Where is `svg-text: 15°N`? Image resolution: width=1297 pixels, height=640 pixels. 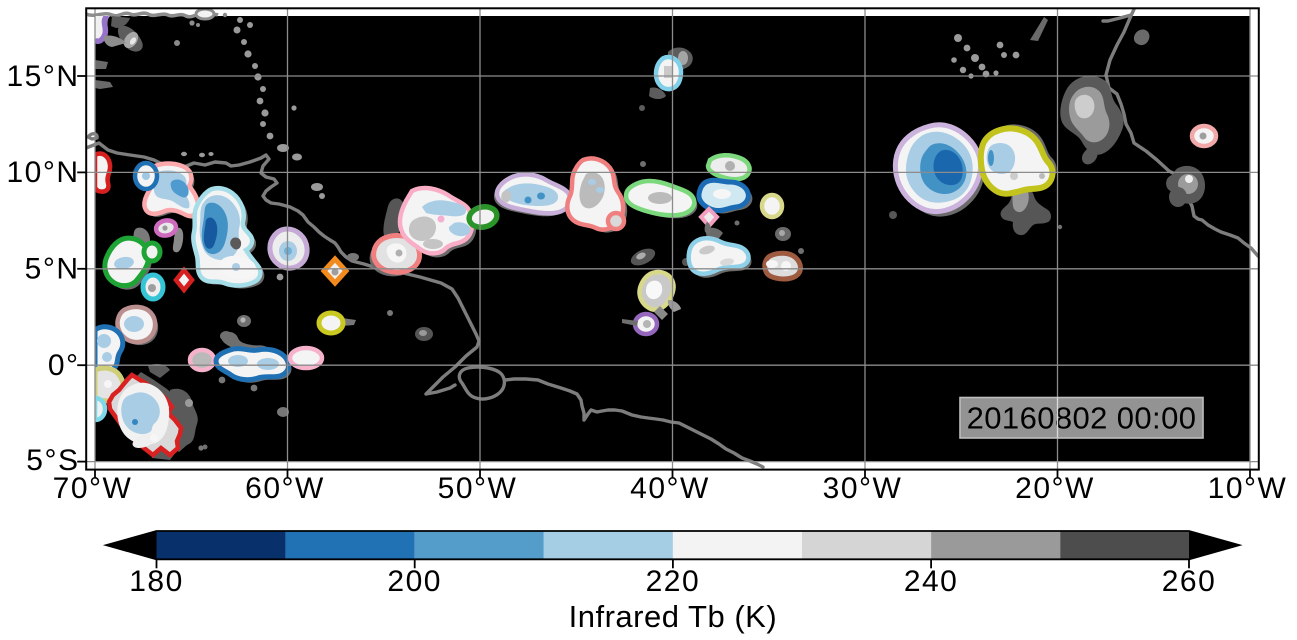
svg-text: 15°N is located at coordinates (42, 76).